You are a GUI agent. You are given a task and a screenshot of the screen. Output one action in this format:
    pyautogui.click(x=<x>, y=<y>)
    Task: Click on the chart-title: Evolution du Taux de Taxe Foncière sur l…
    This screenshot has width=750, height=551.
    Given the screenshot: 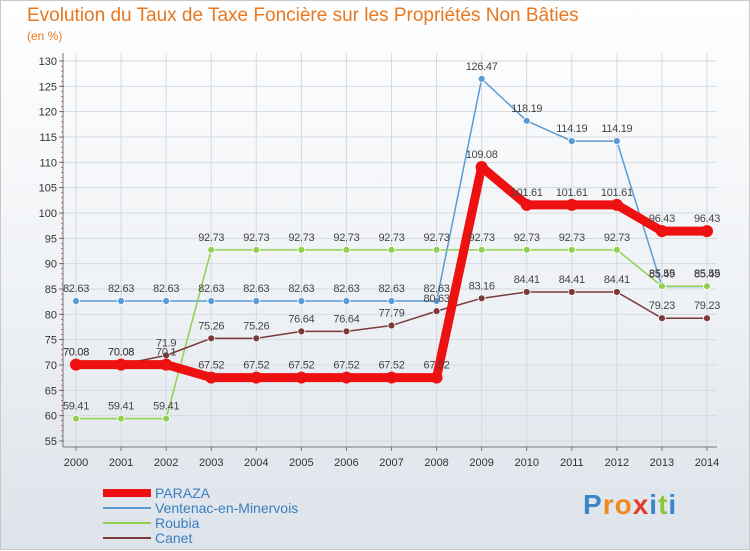 What is the action you would take?
    pyautogui.click(x=303, y=15)
    